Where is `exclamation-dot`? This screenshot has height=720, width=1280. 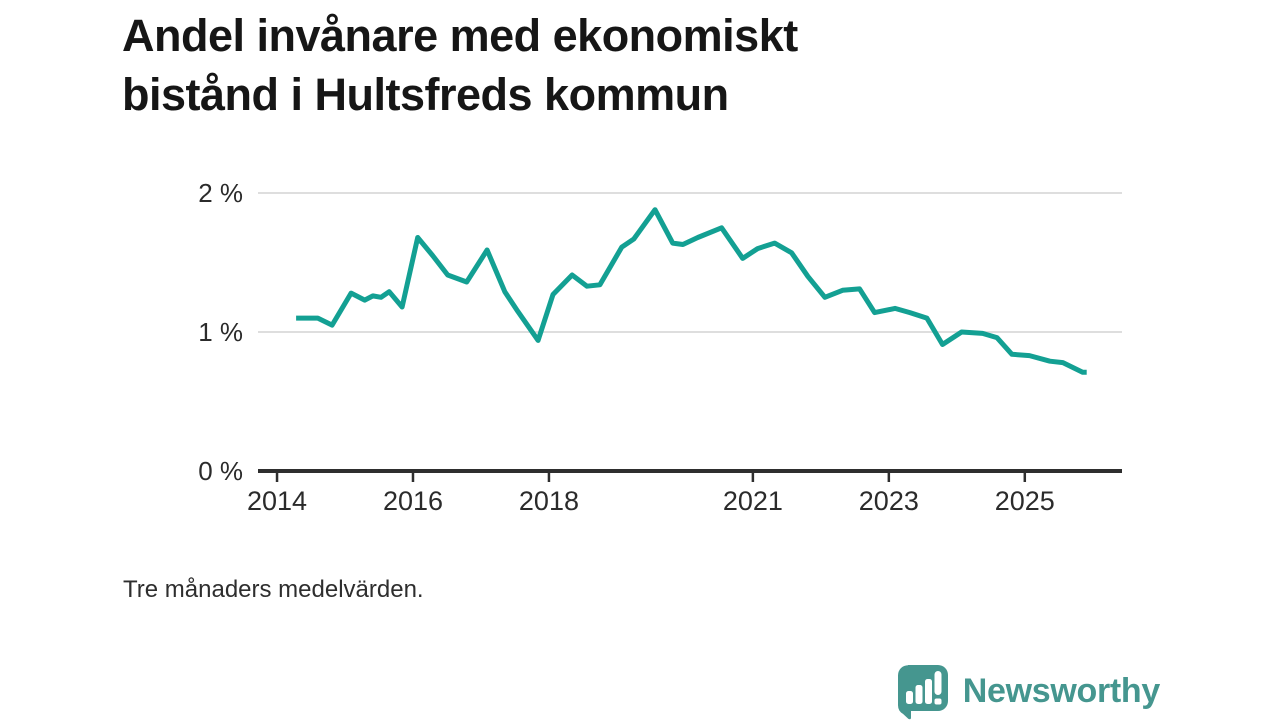
exclamation-dot is located at coordinates (938, 701).